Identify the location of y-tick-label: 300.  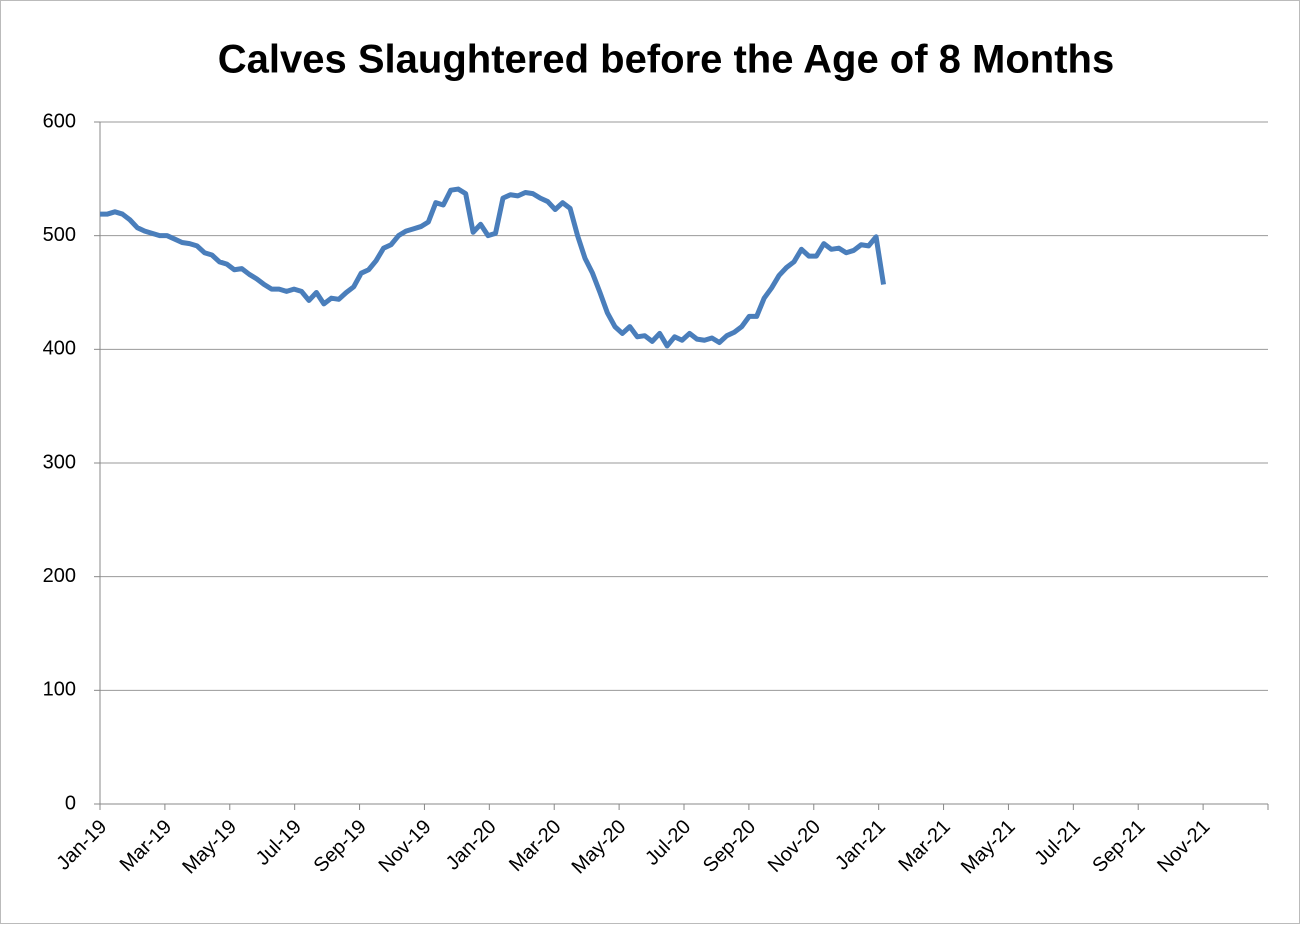
(59, 462).